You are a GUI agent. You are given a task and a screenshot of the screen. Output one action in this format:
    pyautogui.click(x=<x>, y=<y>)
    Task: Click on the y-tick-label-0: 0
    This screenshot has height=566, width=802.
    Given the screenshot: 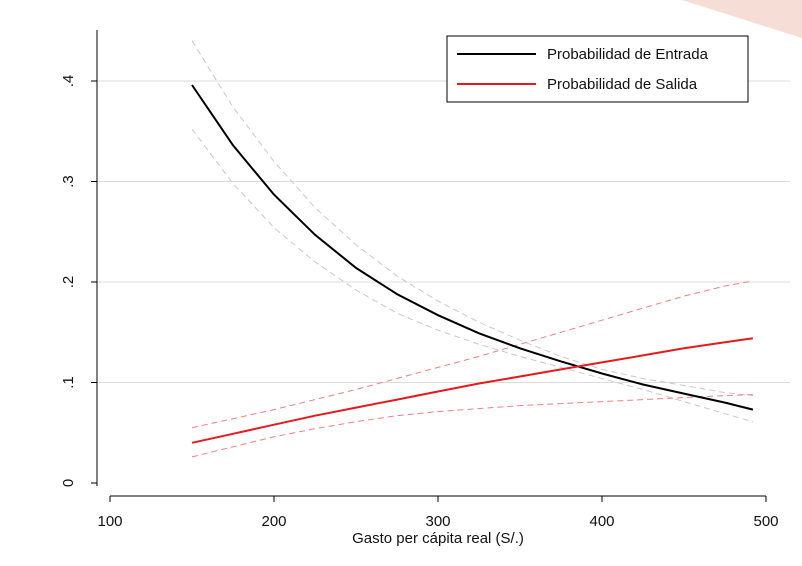 What is the action you would take?
    pyautogui.click(x=68, y=483)
    